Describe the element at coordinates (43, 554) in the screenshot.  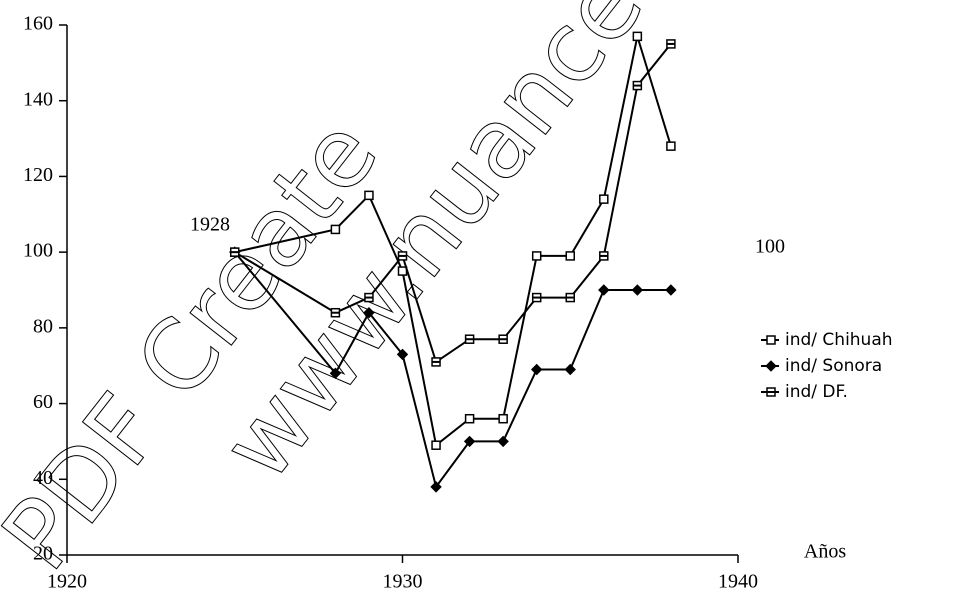
I see `y-tick-label: 20` at that location.